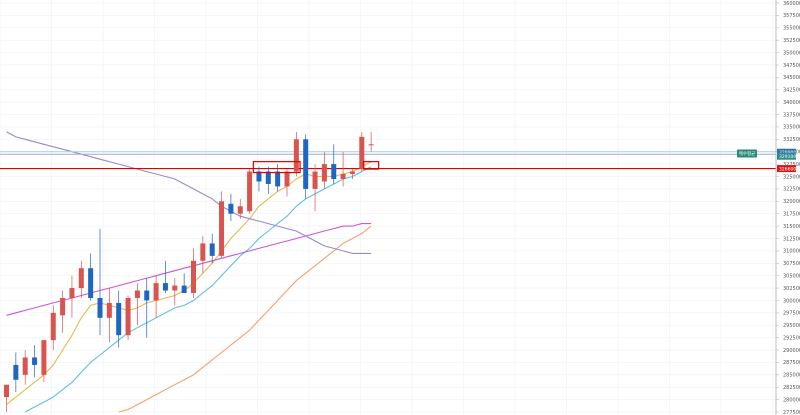 This screenshot has height=415, width=800. I want to click on y-axis-tick-label: 350000, so click(791, 53).